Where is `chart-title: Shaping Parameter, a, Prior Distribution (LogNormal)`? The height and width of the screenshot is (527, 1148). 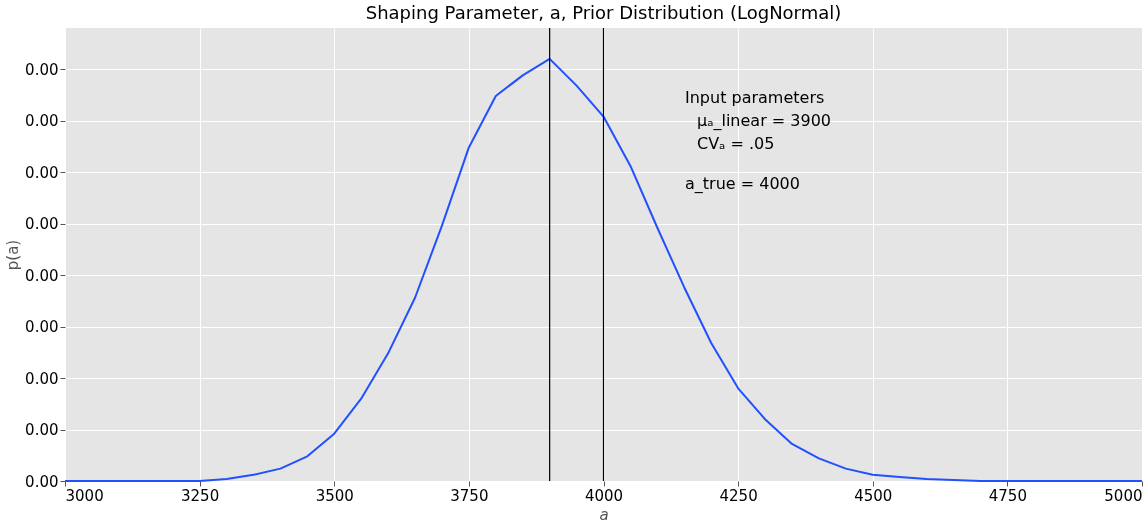
chart-title: Shaping Parameter, a, Prior Distribution (LogNormal) is located at coordinates (603, 13).